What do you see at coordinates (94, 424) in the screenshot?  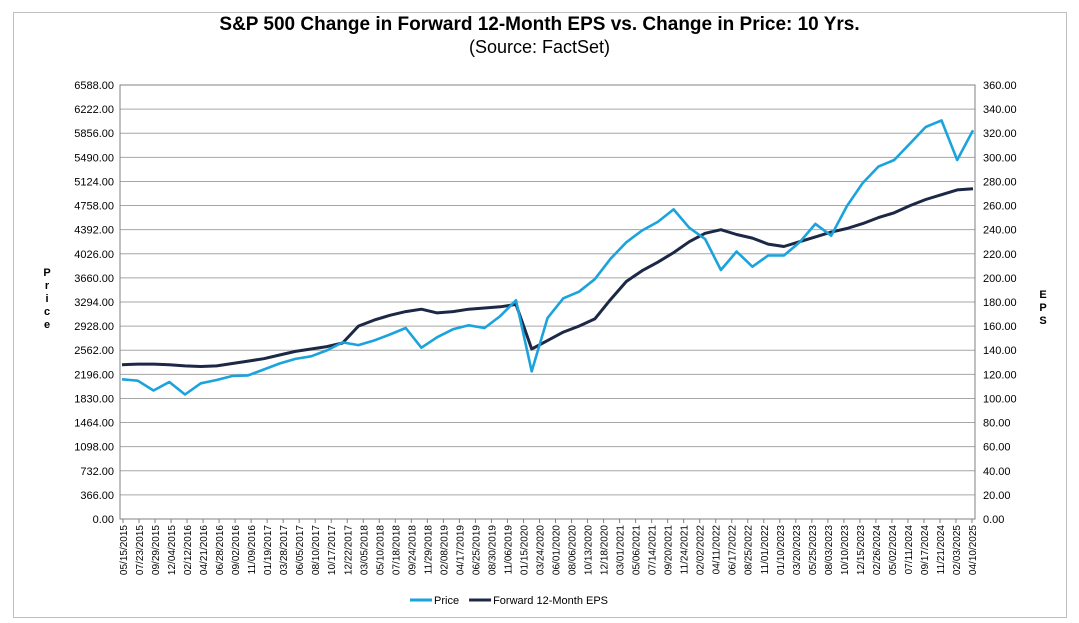 I see `left-tick-label: 1464.00` at bounding box center [94, 424].